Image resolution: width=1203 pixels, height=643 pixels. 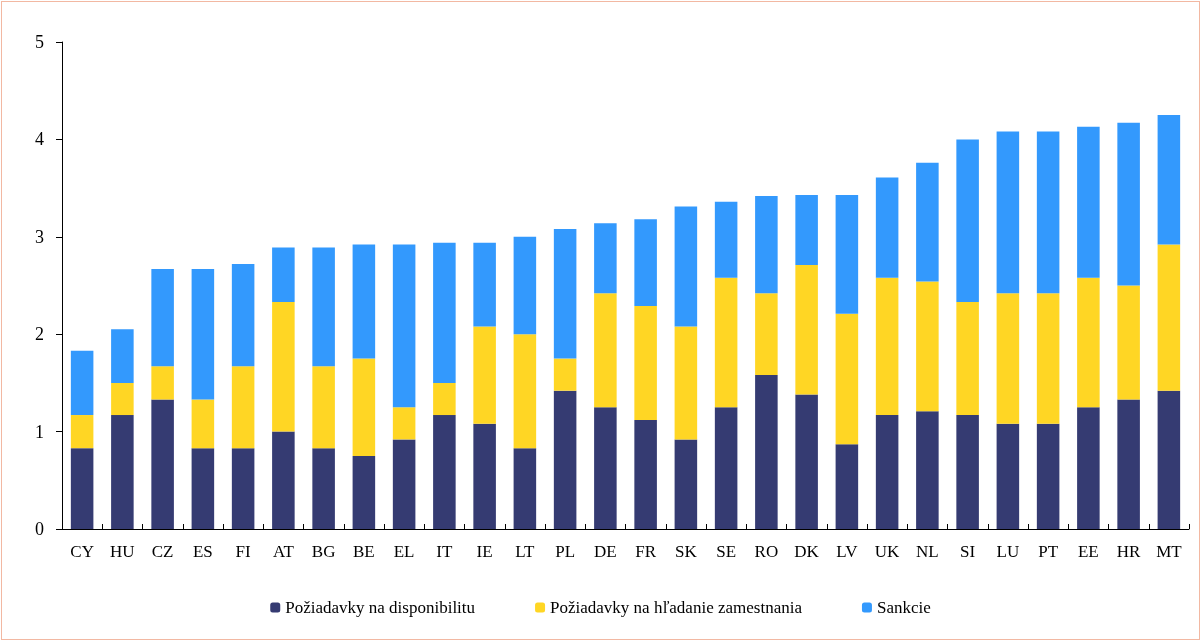 I want to click on y-tick-label: 1, so click(x=39, y=431).